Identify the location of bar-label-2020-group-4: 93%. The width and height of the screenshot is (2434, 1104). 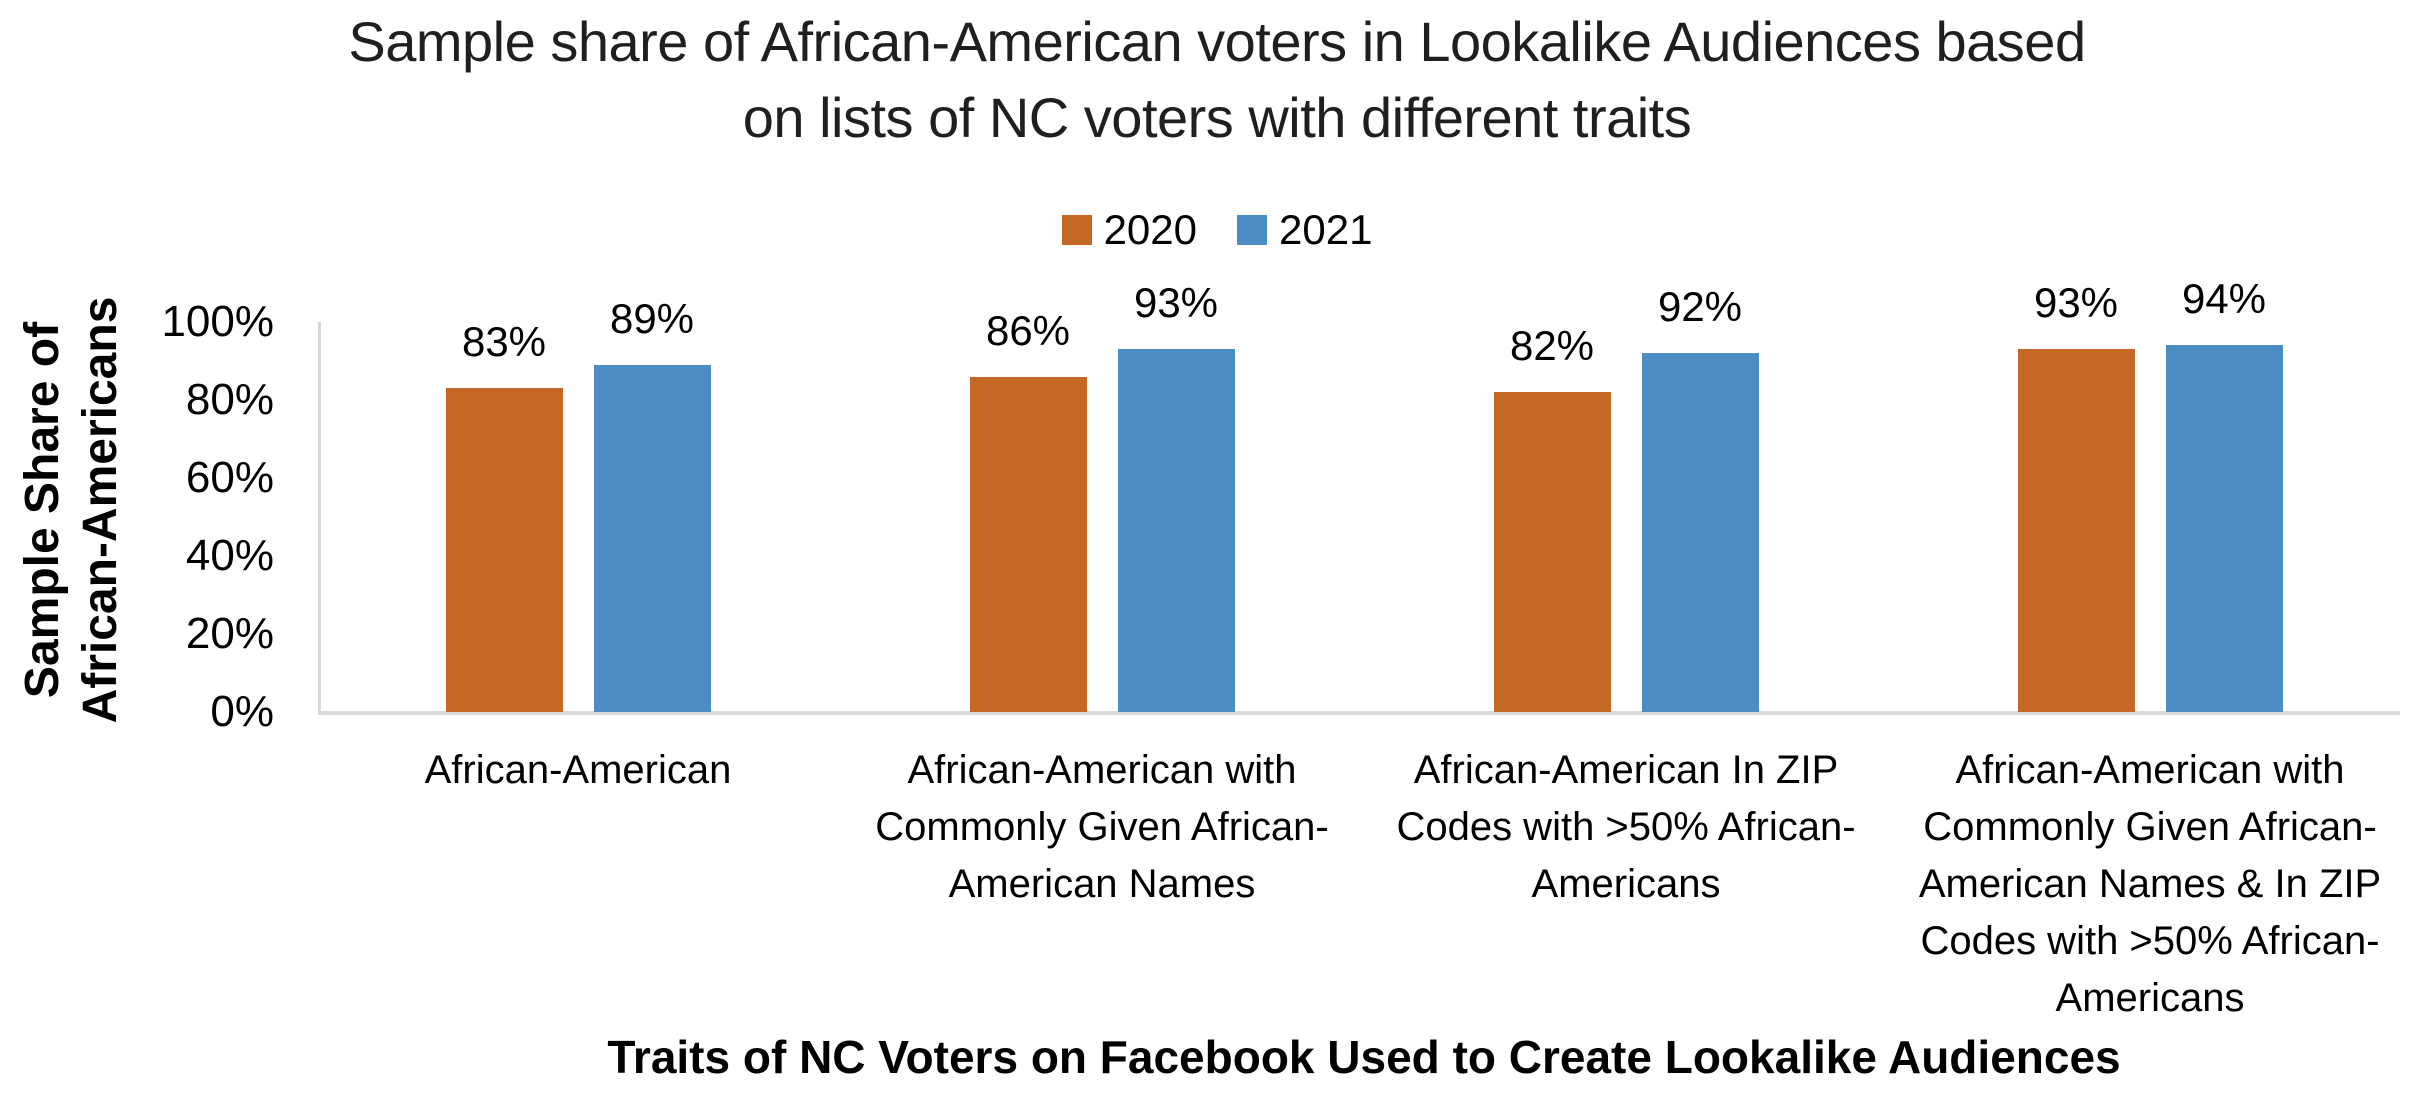
(2076, 303).